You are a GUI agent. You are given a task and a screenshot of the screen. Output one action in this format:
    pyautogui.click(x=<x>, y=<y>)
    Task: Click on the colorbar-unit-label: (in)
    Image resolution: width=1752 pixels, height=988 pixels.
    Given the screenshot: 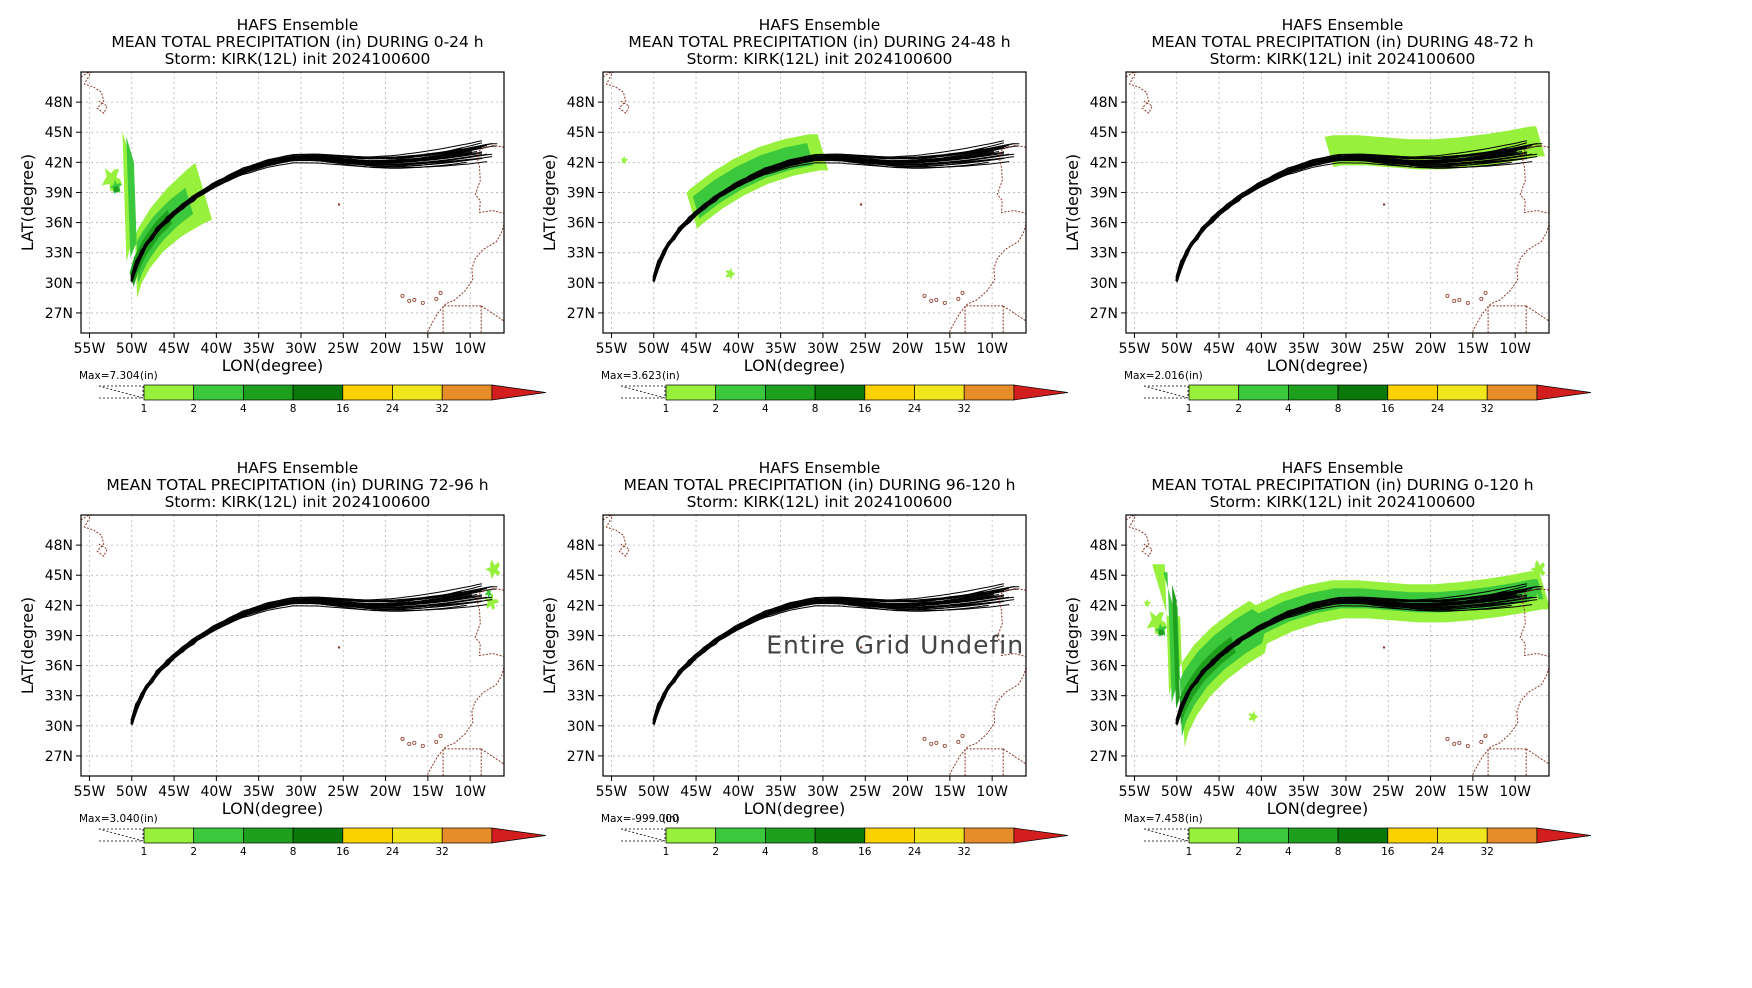 What is the action you would take?
    pyautogui.click(x=149, y=819)
    